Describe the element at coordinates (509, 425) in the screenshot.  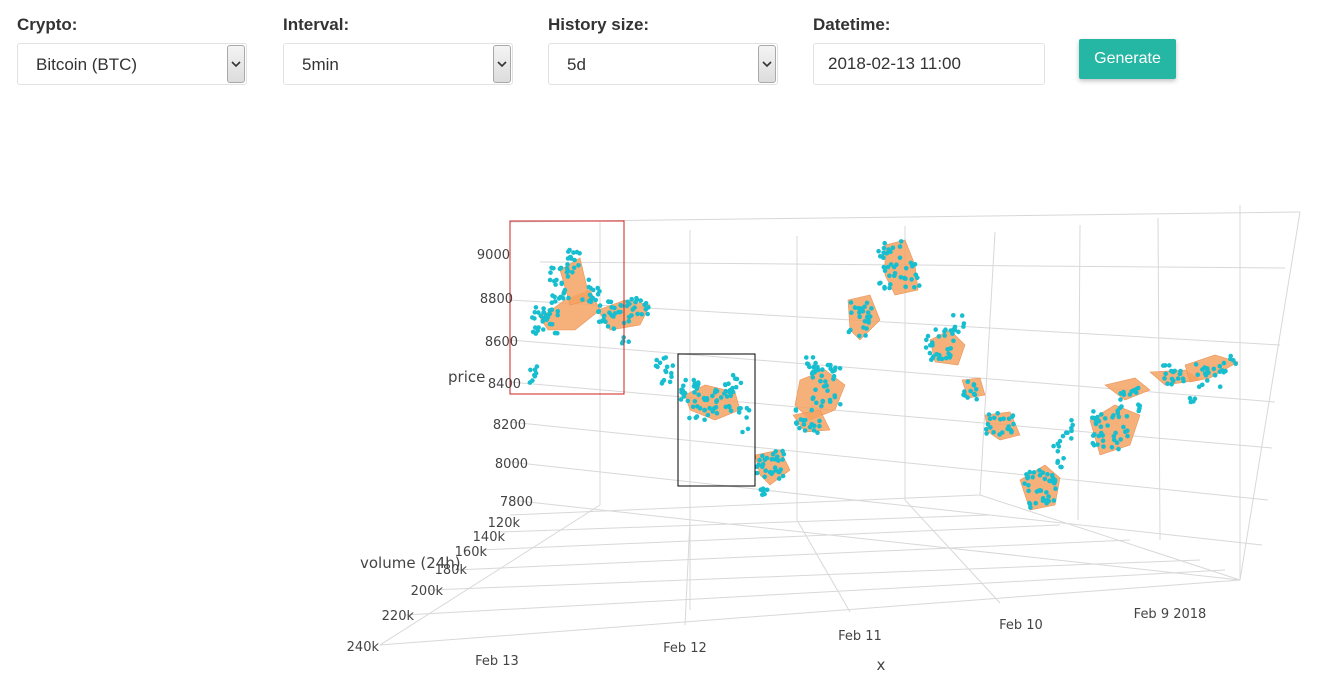
I see `z-tick-label: 8200` at that location.